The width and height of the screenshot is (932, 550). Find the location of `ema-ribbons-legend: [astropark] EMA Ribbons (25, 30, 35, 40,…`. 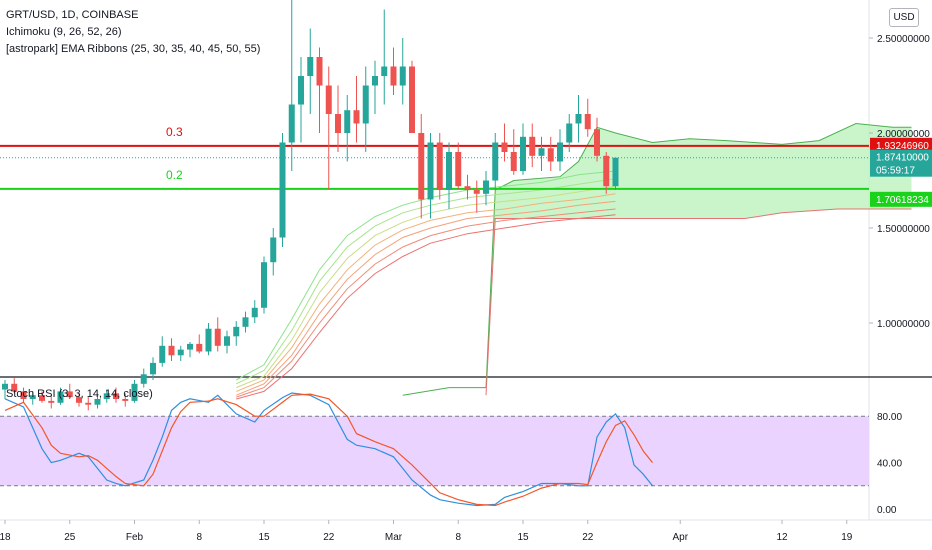

ema-ribbons-legend: [astropark] EMA Ribbons (25, 30, 35, 40,… is located at coordinates (133, 49).